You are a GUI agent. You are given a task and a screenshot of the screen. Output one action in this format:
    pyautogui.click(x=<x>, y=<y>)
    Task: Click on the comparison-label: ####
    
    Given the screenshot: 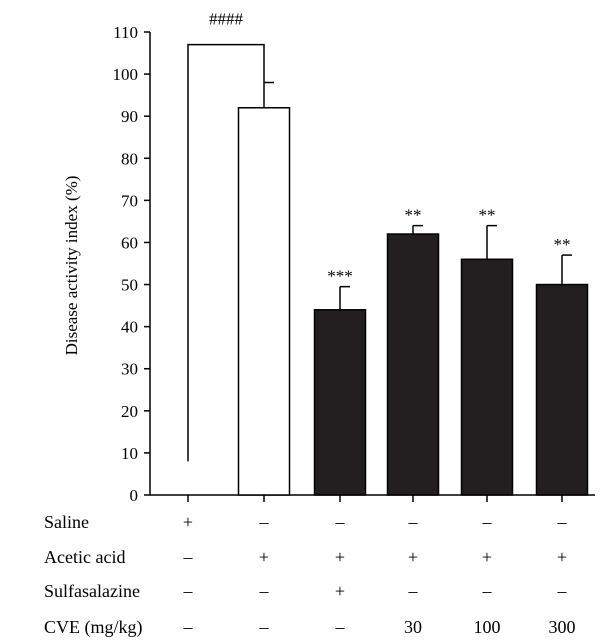 What is the action you would take?
    pyautogui.click(x=226, y=19)
    